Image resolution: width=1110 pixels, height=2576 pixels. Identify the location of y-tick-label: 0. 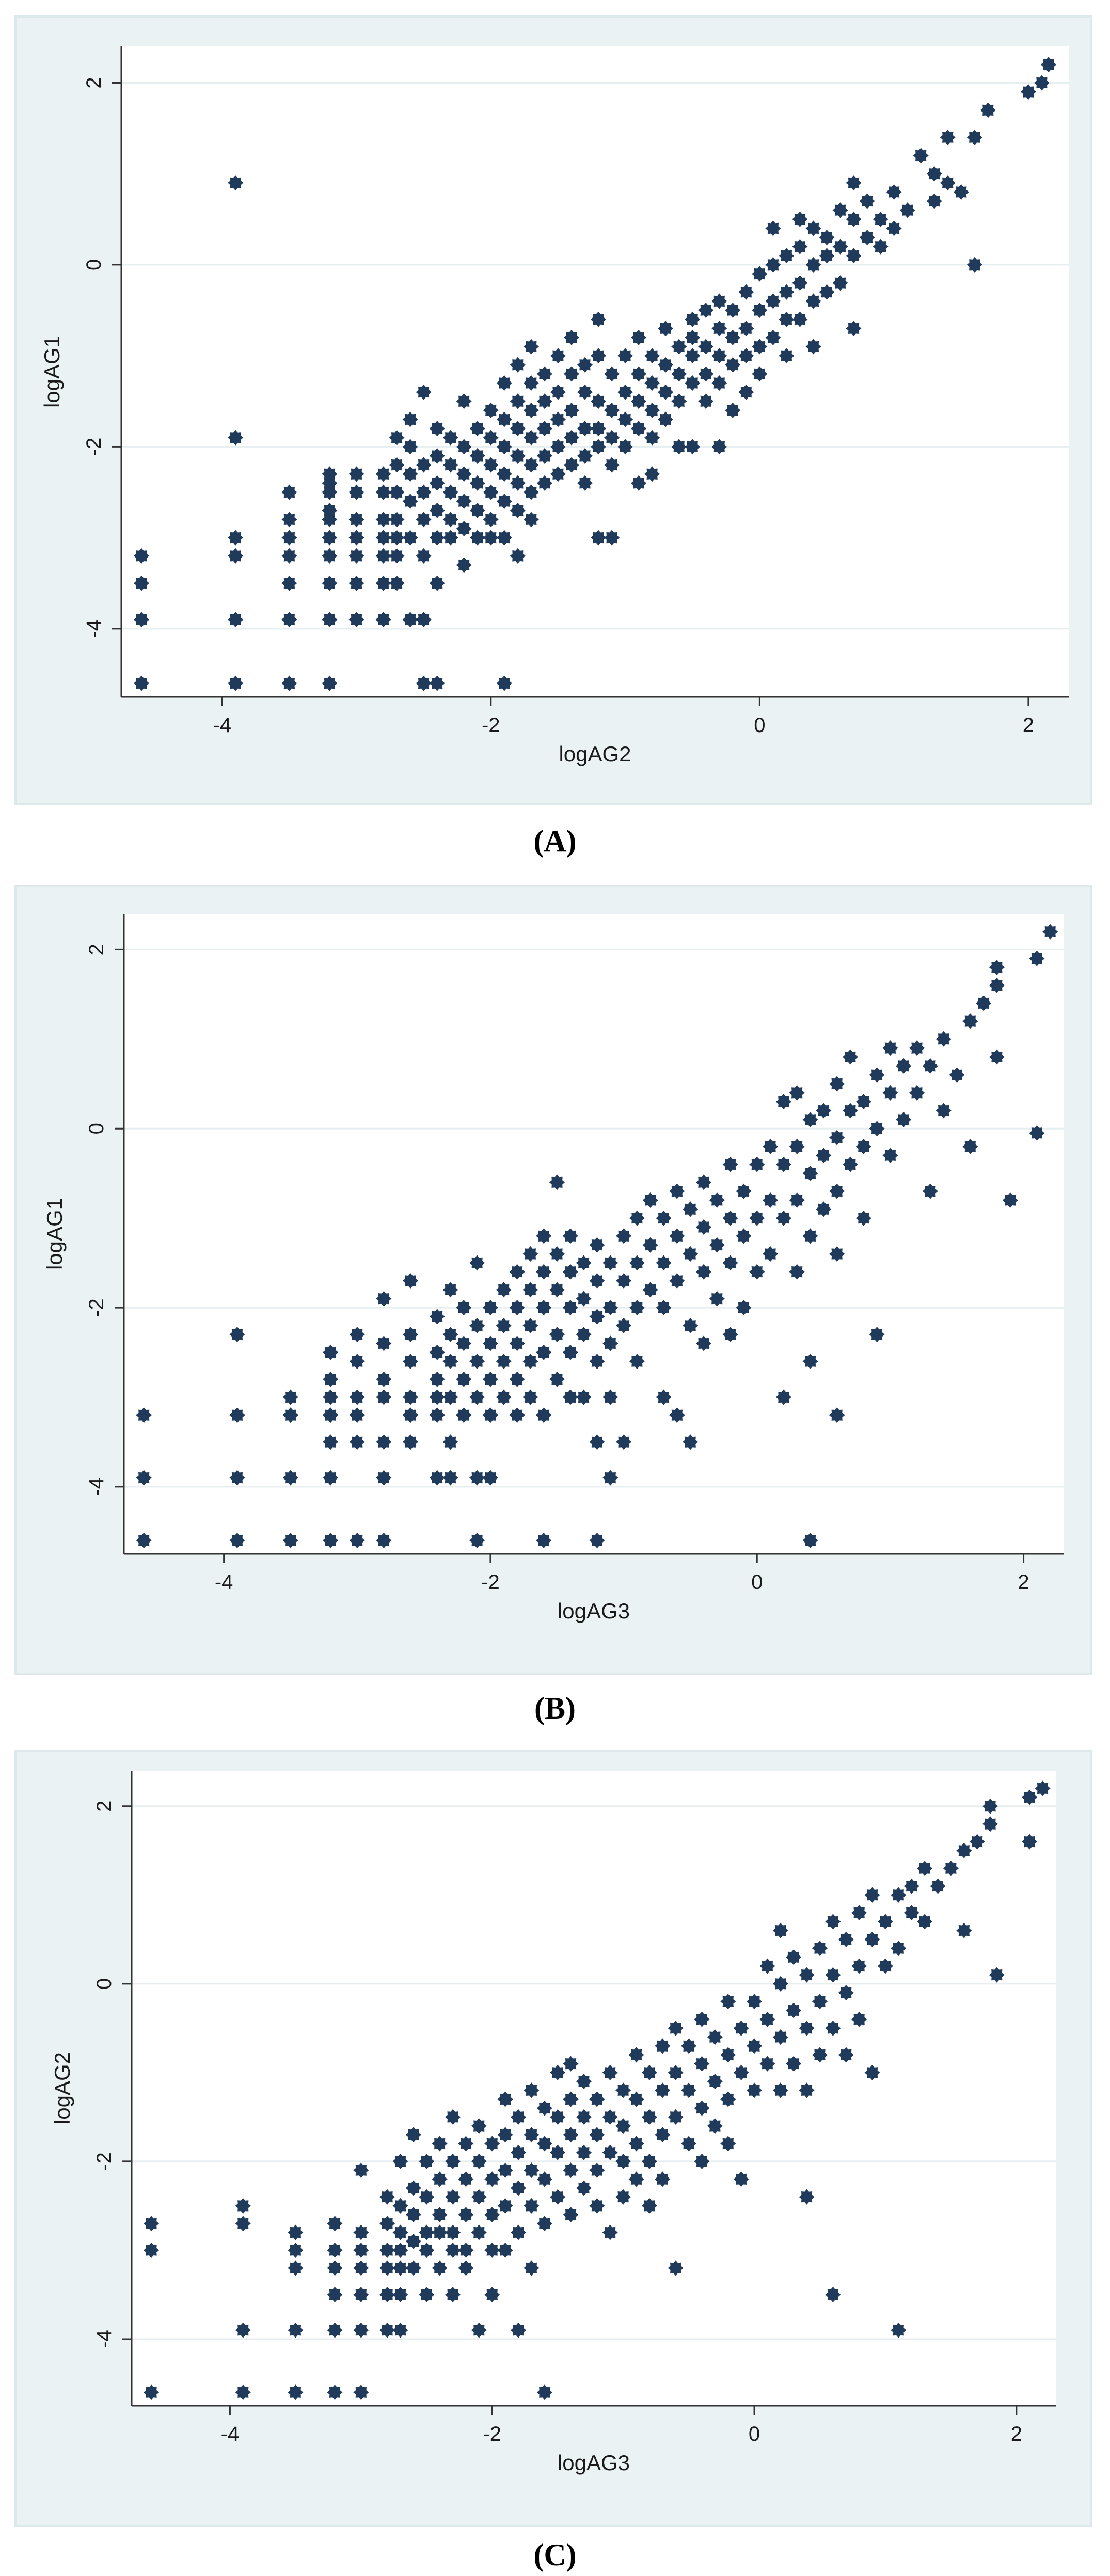
(96, 1128).